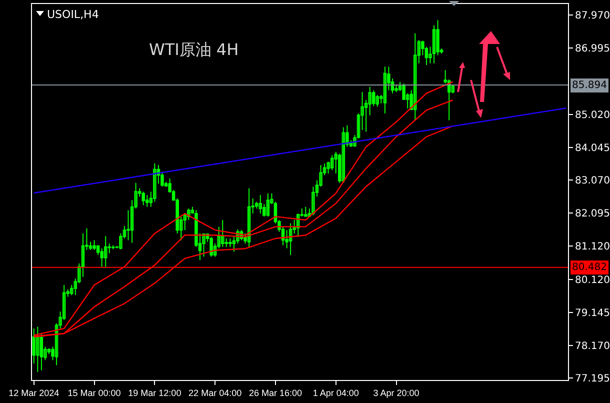 The image size is (610, 403). I want to click on y-tick-label: 77.195, so click(592, 379).